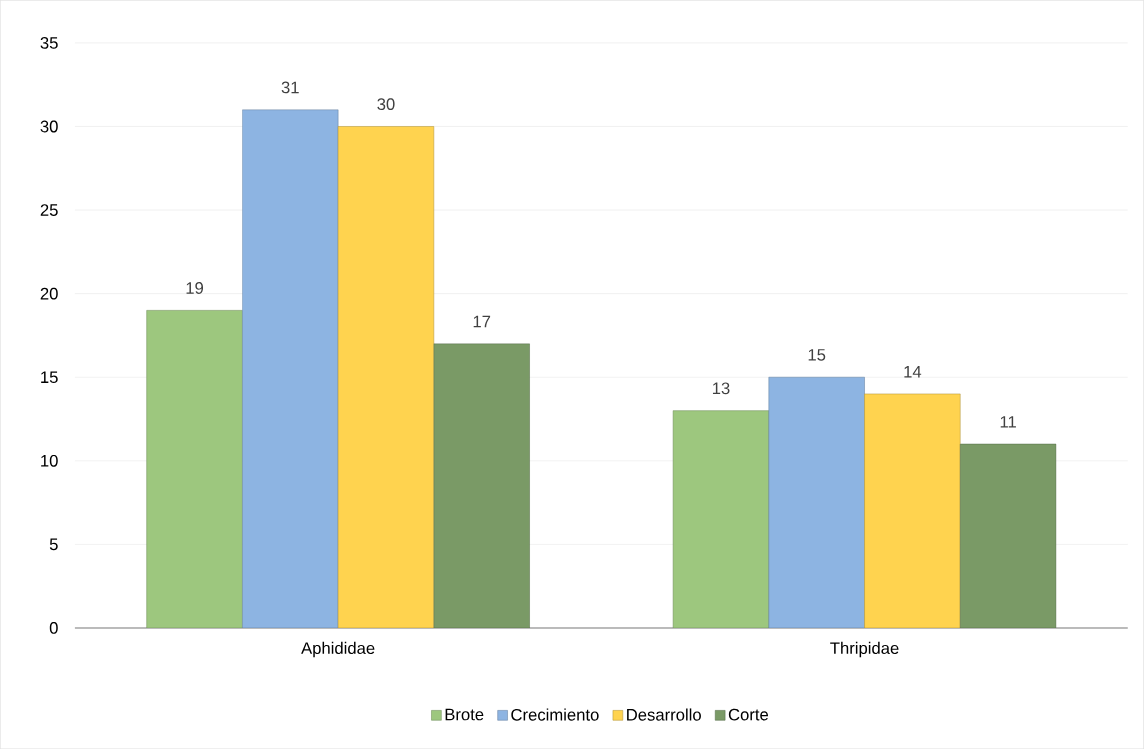  I want to click on data-label: 11, so click(1008, 422).